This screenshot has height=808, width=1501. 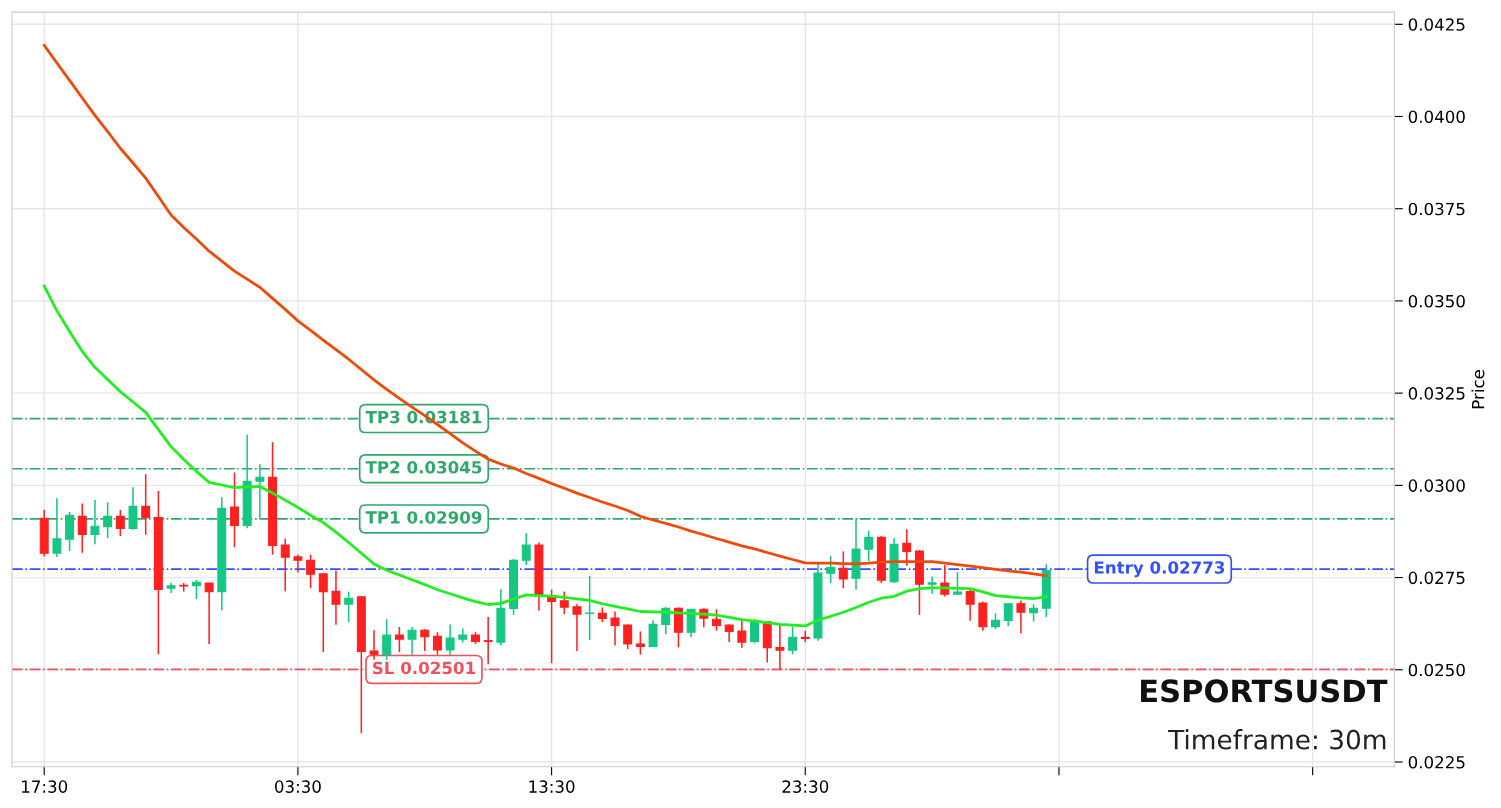 What do you see at coordinates (1436, 393) in the screenshot?
I see `y-tick-label: 0.0325` at bounding box center [1436, 393].